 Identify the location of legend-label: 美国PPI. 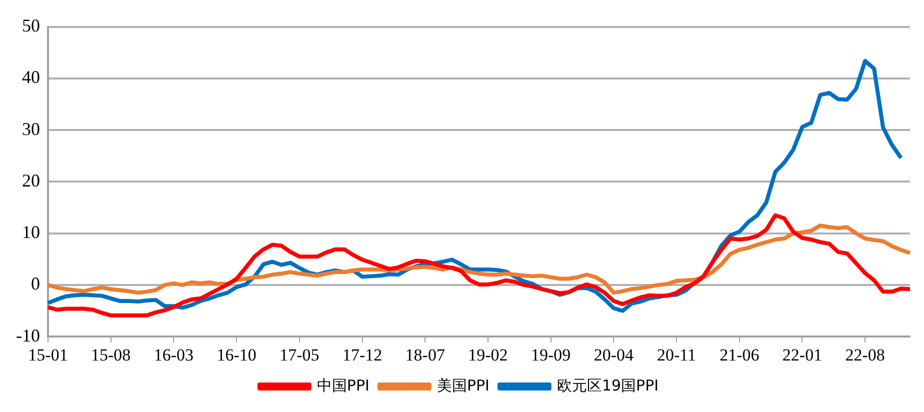
(463, 385).